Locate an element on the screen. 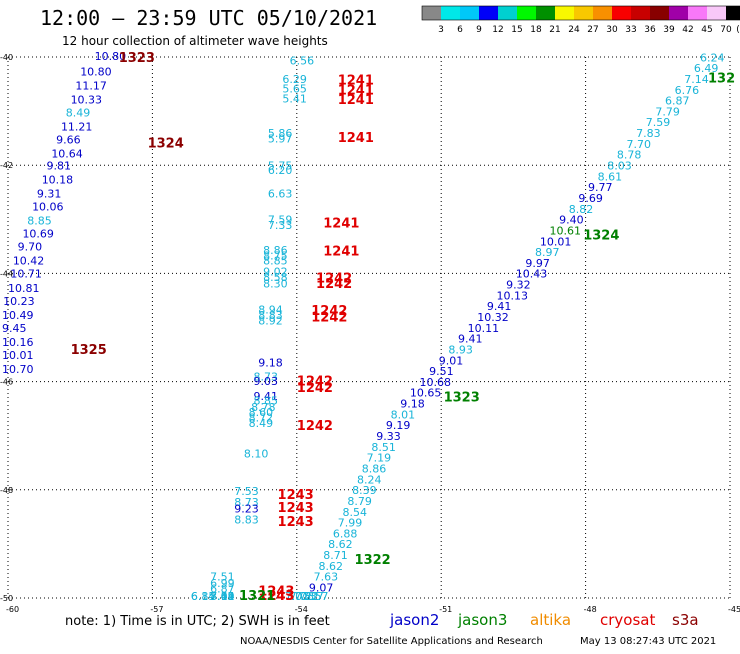  wave-height-value: 8.39 is located at coordinates (364, 490).